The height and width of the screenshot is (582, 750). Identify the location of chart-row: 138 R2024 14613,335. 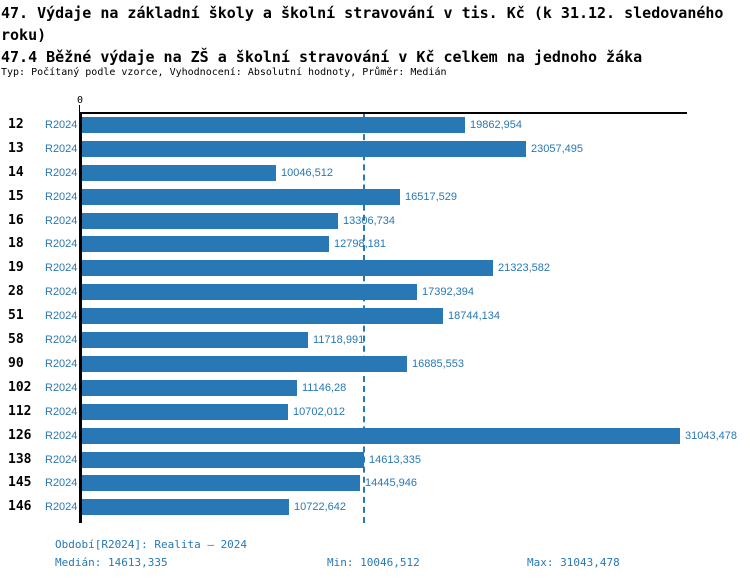
(375, 460).